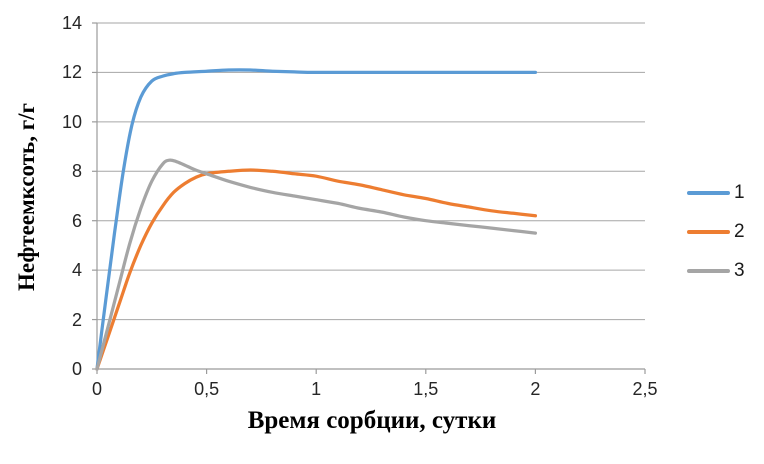 The width and height of the screenshot is (764, 464). I want to click on x-tick-label: 2, so click(535, 389).